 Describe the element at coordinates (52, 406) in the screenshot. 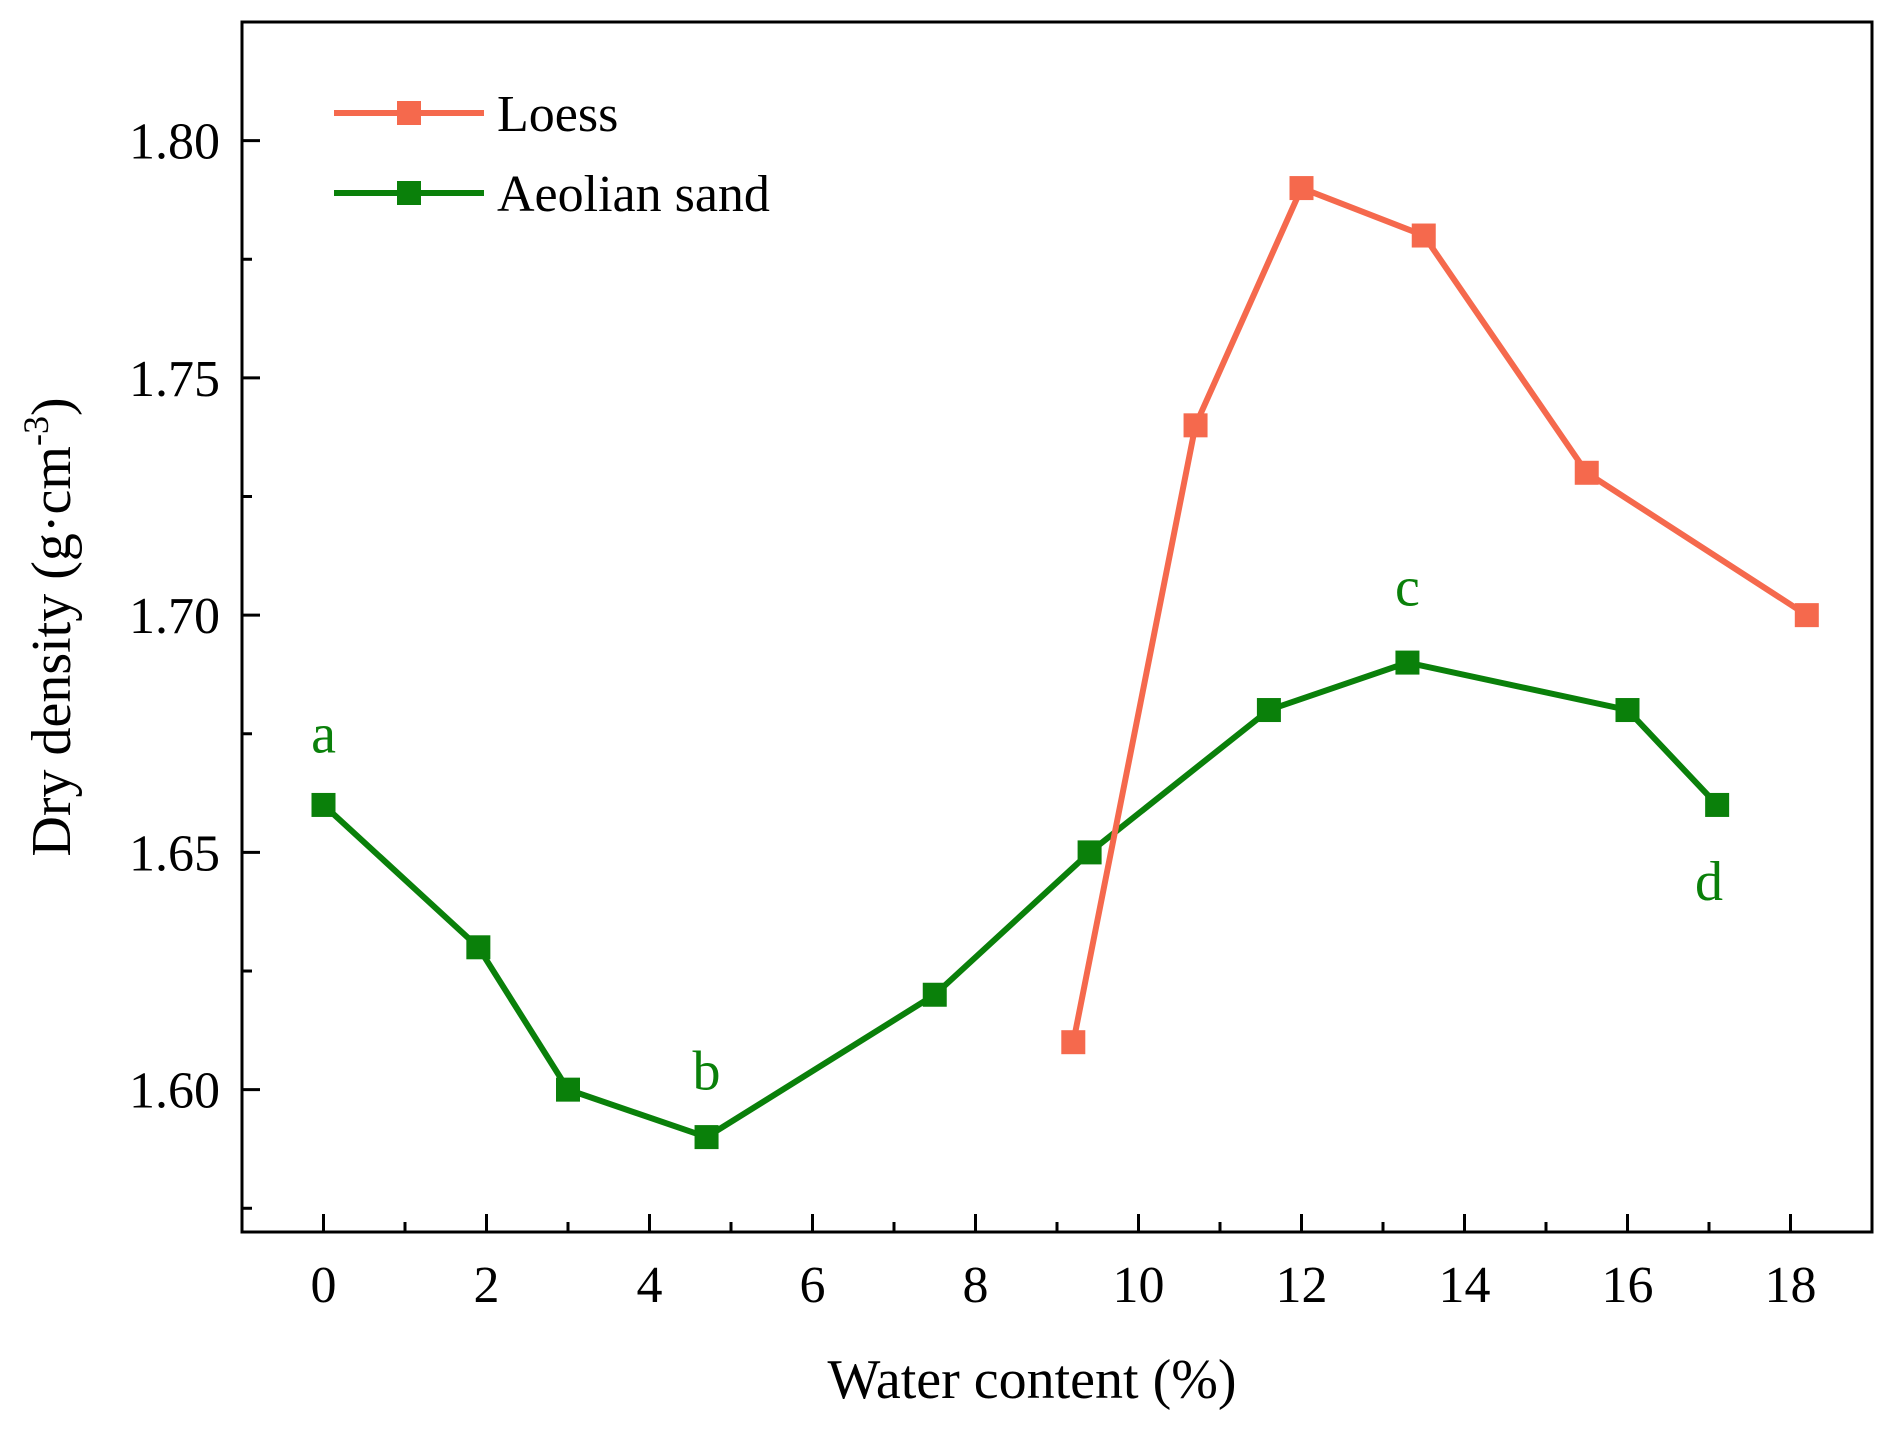

I see `y-axis-title-close: )` at that location.